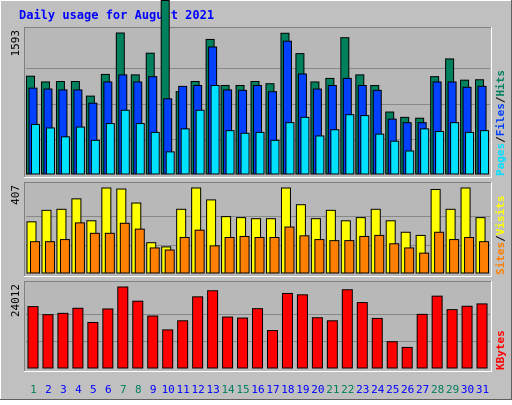  I want to click on day-label: 11, so click(183, 389).